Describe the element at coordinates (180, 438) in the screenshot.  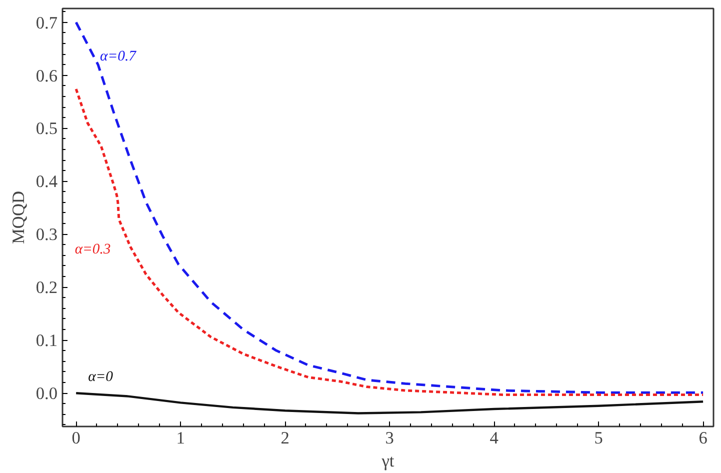
I see `x-tick-label: 1` at that location.